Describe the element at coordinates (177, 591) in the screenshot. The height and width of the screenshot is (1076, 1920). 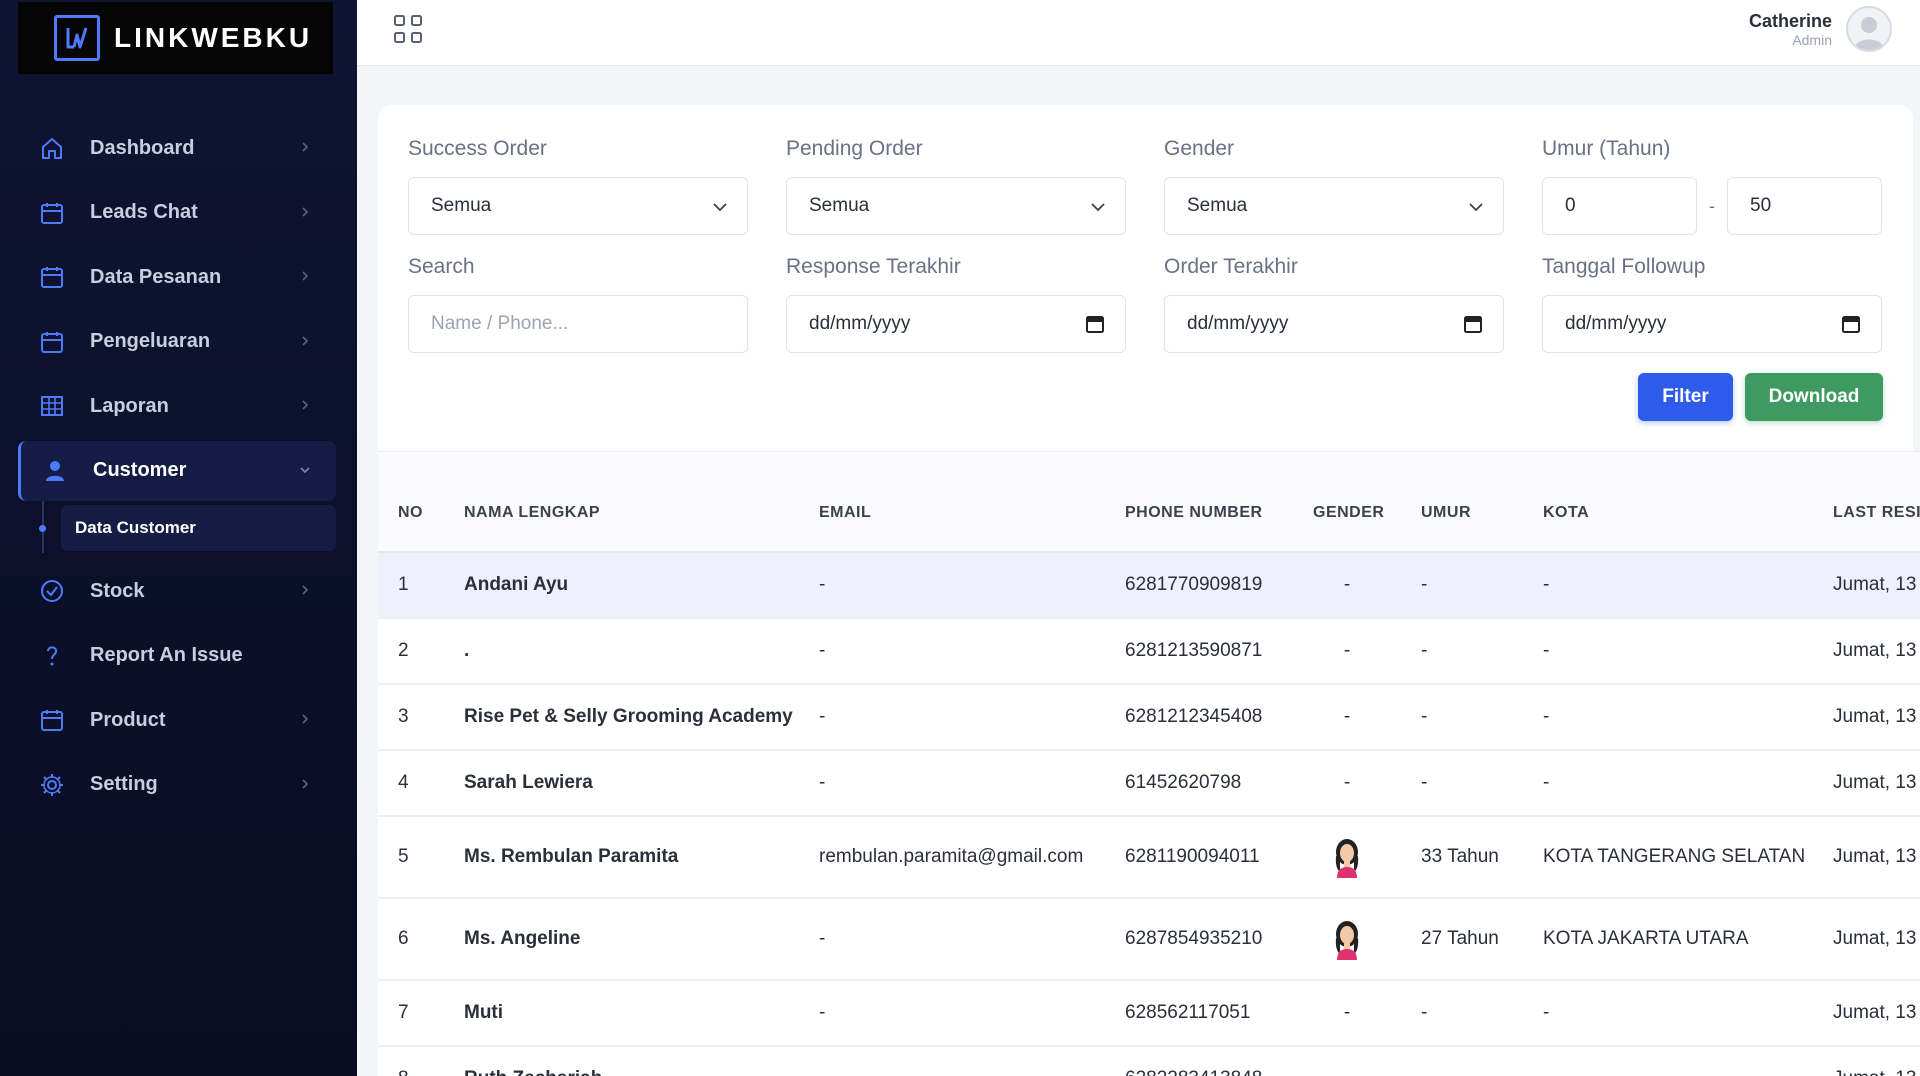
I see `sidebar-item-stock: Stock` at that location.